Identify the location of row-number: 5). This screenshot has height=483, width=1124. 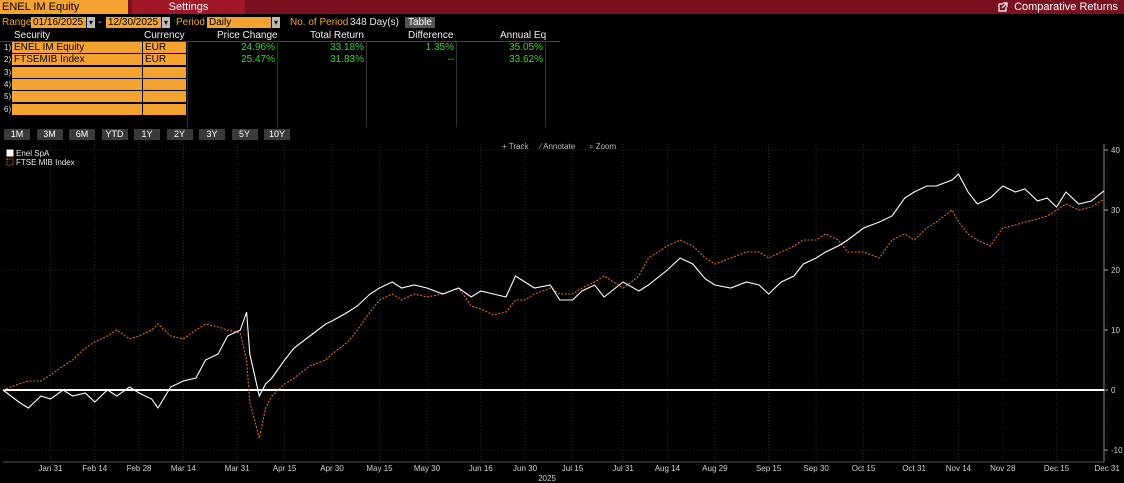
(8, 97).